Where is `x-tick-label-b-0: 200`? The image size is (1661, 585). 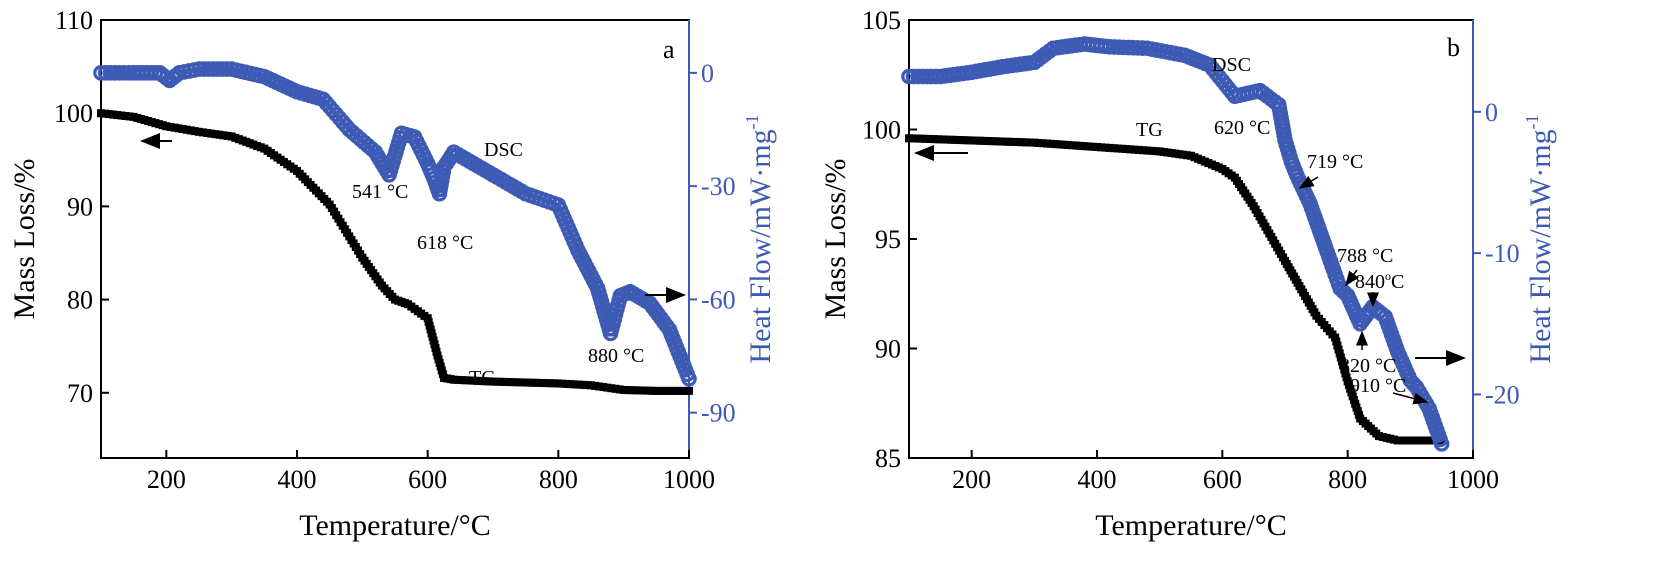
x-tick-label-b-0: 200 is located at coordinates (971, 479).